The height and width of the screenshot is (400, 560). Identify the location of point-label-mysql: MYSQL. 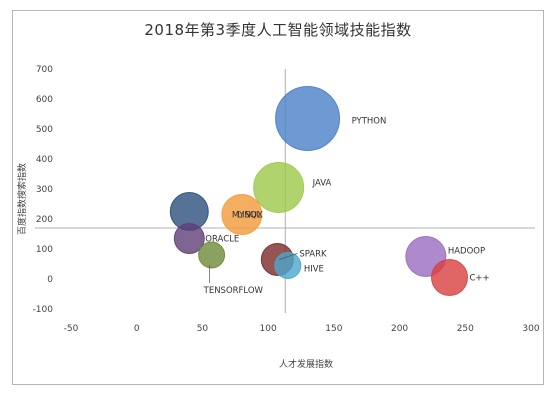
(247, 216).